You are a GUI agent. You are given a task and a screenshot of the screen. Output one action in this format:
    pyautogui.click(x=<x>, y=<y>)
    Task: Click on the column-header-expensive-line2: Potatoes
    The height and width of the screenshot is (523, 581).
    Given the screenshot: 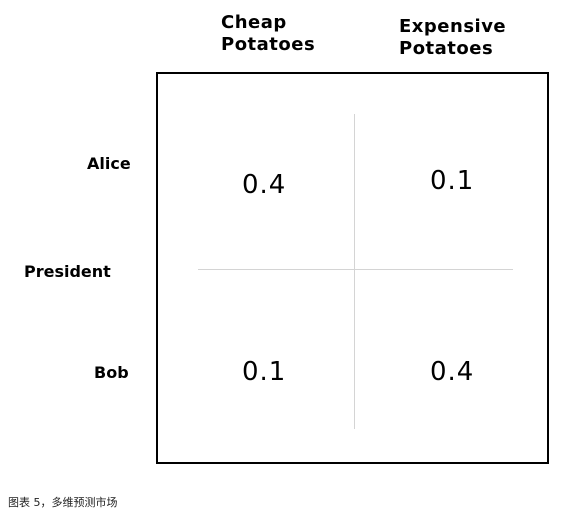 What is the action you would take?
    pyautogui.click(x=452, y=49)
    